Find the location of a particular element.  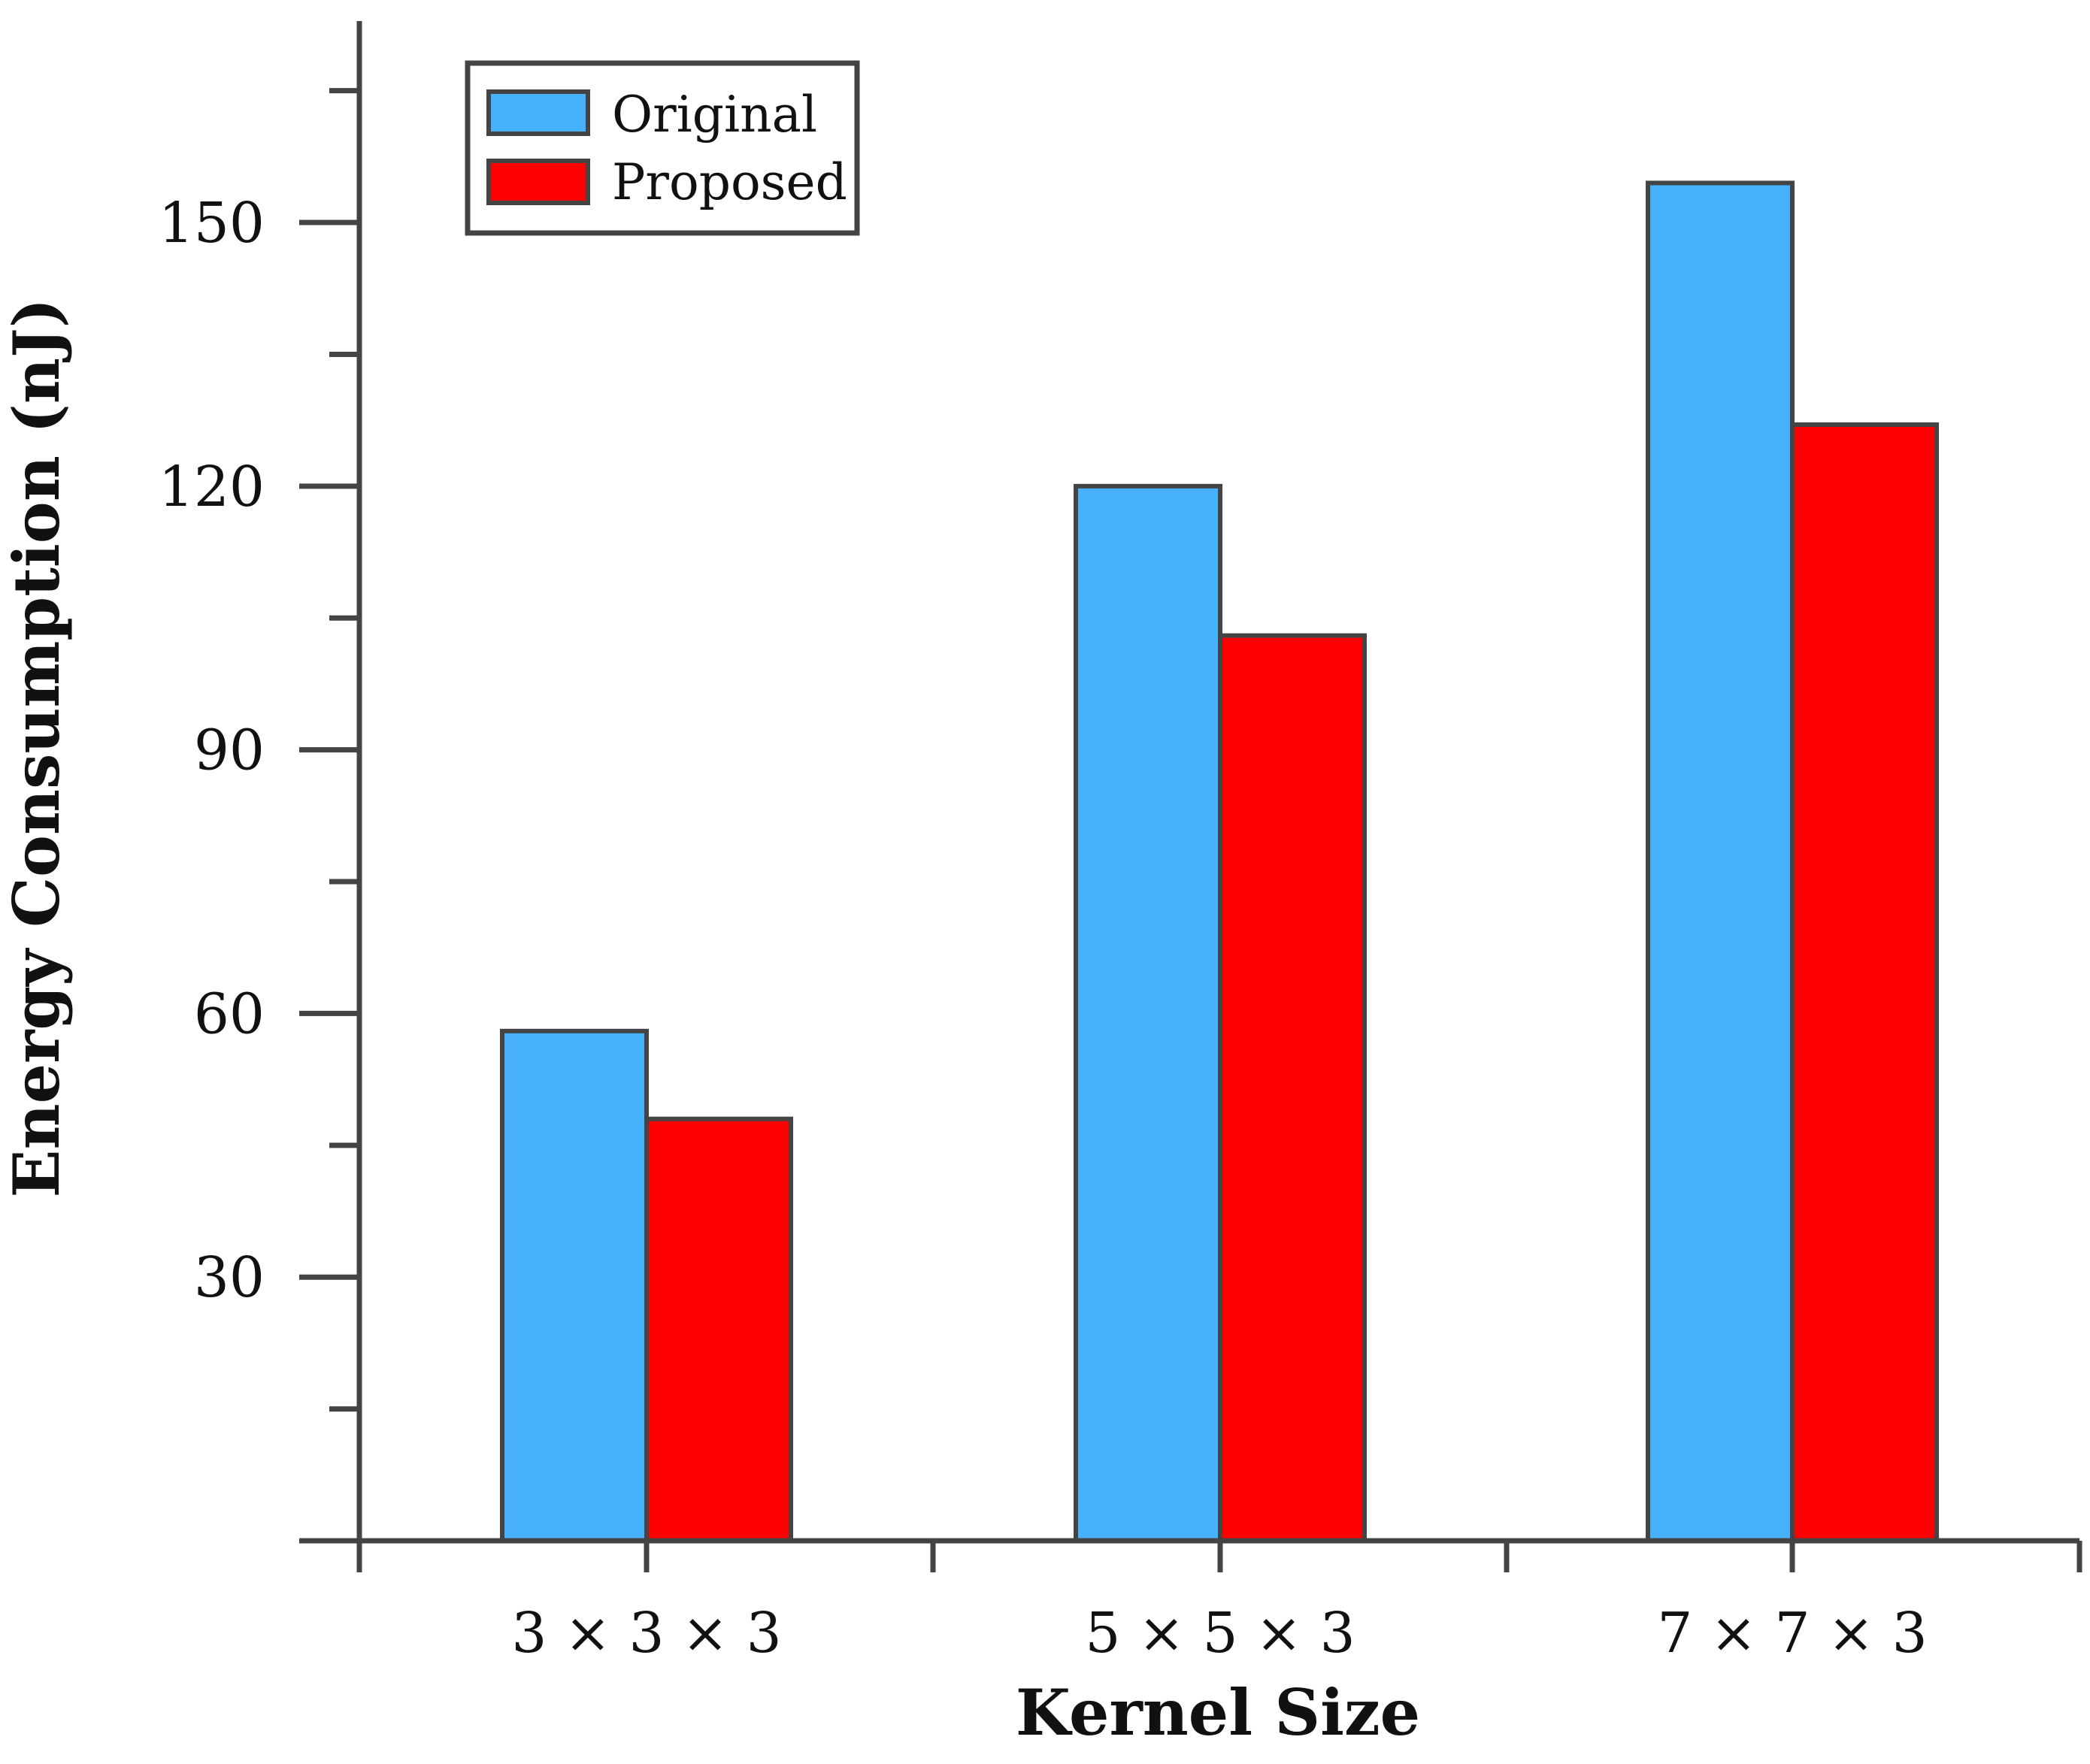

legend-label-original: Original is located at coordinates (715, 115).